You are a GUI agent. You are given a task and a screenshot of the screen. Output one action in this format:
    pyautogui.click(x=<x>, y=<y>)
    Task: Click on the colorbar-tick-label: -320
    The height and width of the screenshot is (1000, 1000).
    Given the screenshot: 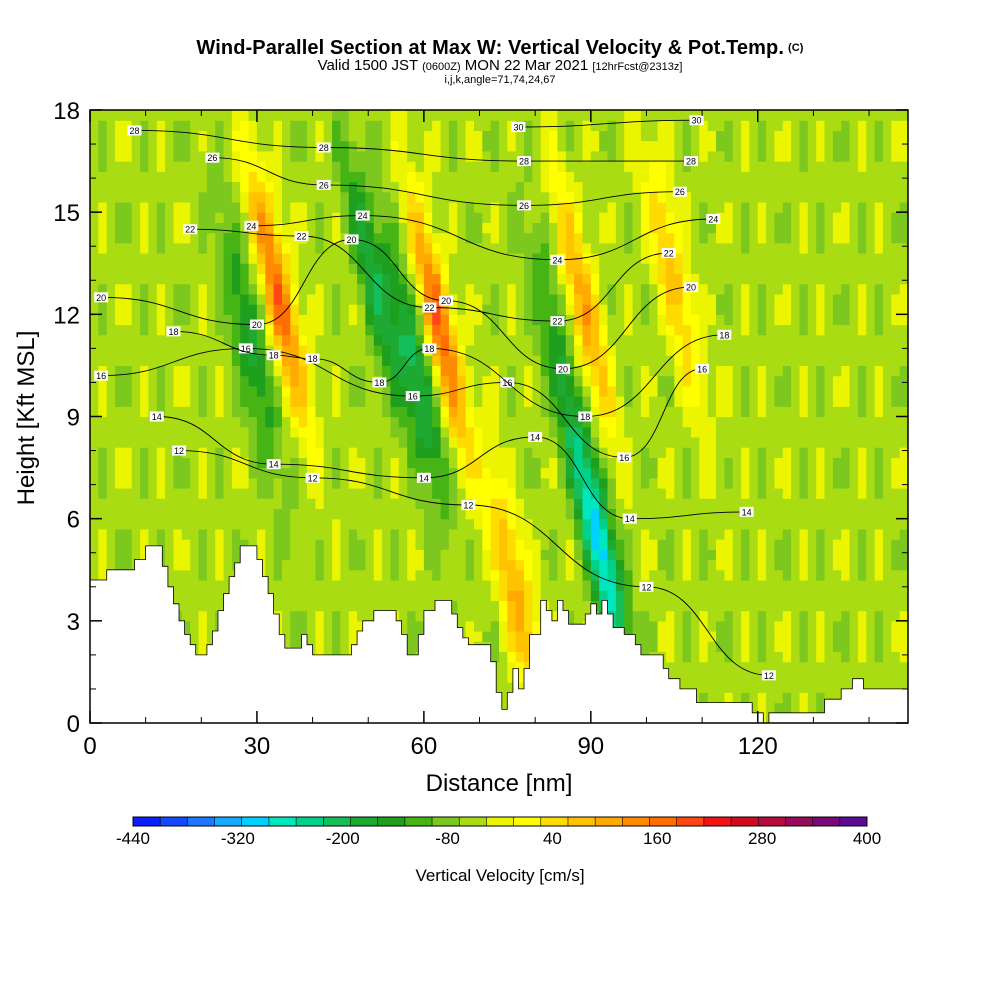 What is the action you would take?
    pyautogui.click(x=238, y=838)
    